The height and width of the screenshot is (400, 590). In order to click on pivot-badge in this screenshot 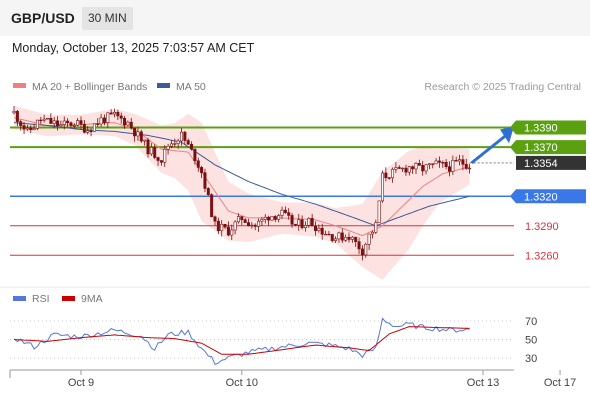, I will do `click(548, 196)`.